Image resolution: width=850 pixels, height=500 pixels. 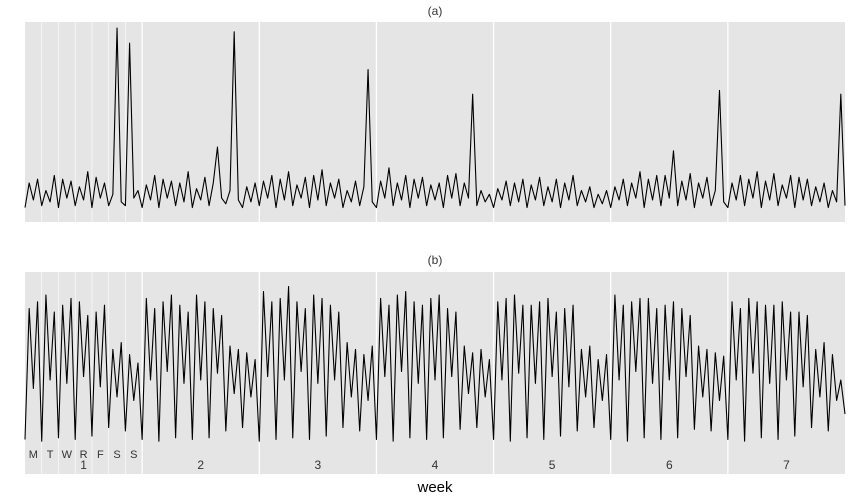 What do you see at coordinates (552, 465) in the screenshot?
I see `x-tick-label: 5` at bounding box center [552, 465].